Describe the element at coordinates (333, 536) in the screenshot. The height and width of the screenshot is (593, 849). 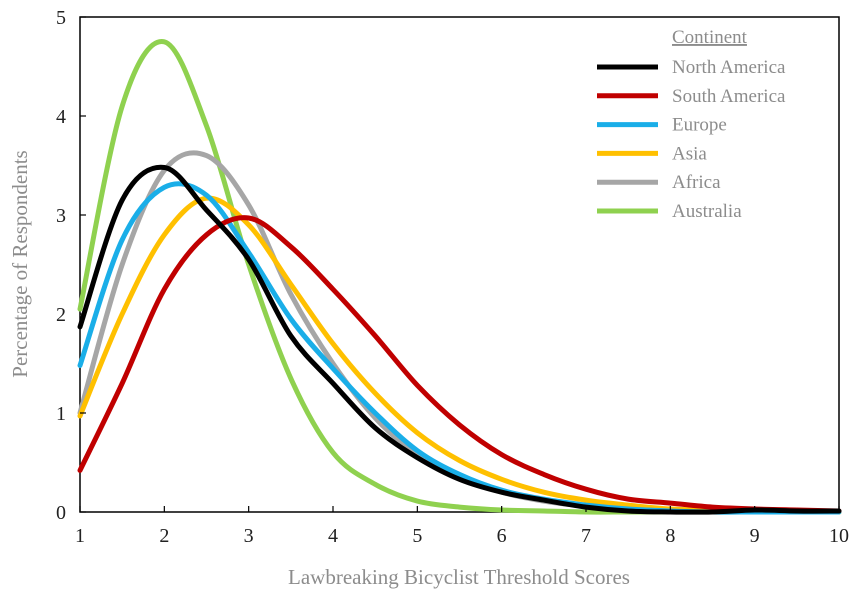
I see `x-tick-label: 4` at that location.